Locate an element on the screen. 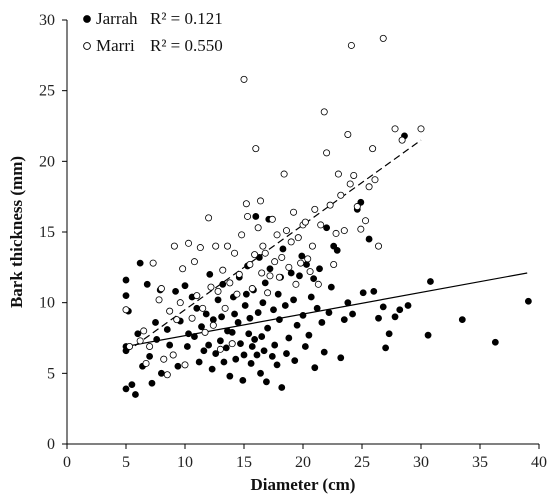 The image size is (550, 499). x-tick-label: 15 is located at coordinates (244, 462).